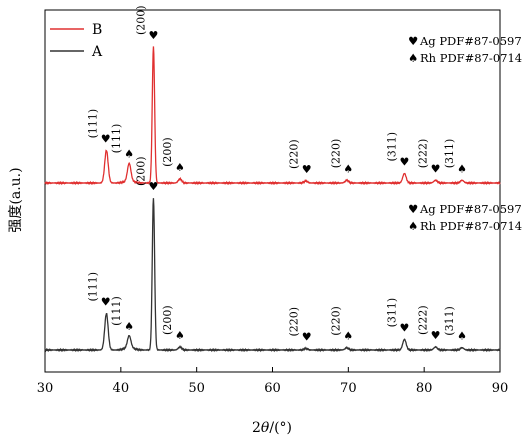  What do you see at coordinates (500, 388) in the screenshot?
I see `x-tick-label: 90` at bounding box center [500, 388].